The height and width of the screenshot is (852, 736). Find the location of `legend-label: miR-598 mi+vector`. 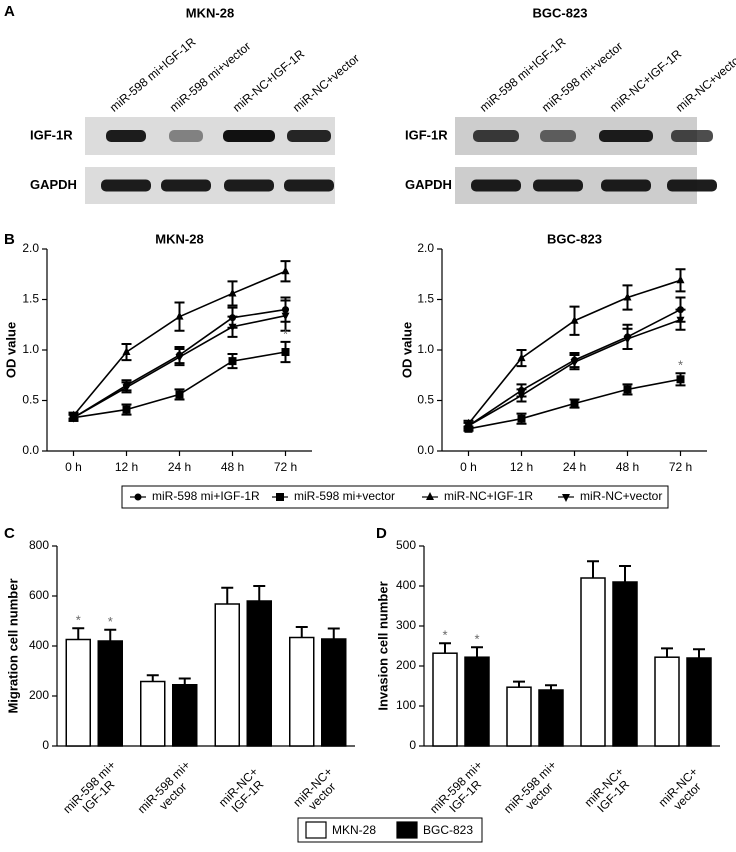

legend-label: miR-598 mi+vector is located at coordinates (344, 496).